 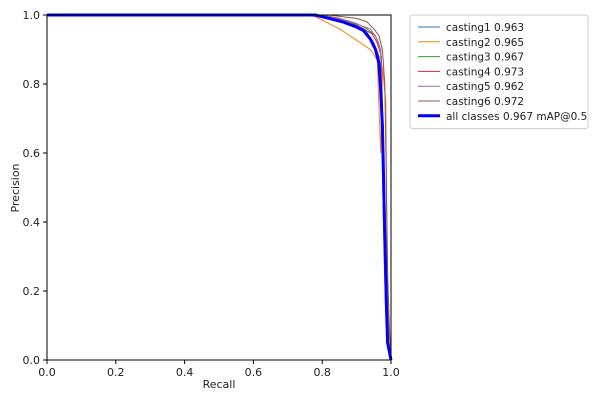 I want to click on x-tick-label: 0.8, so click(x=322, y=372).